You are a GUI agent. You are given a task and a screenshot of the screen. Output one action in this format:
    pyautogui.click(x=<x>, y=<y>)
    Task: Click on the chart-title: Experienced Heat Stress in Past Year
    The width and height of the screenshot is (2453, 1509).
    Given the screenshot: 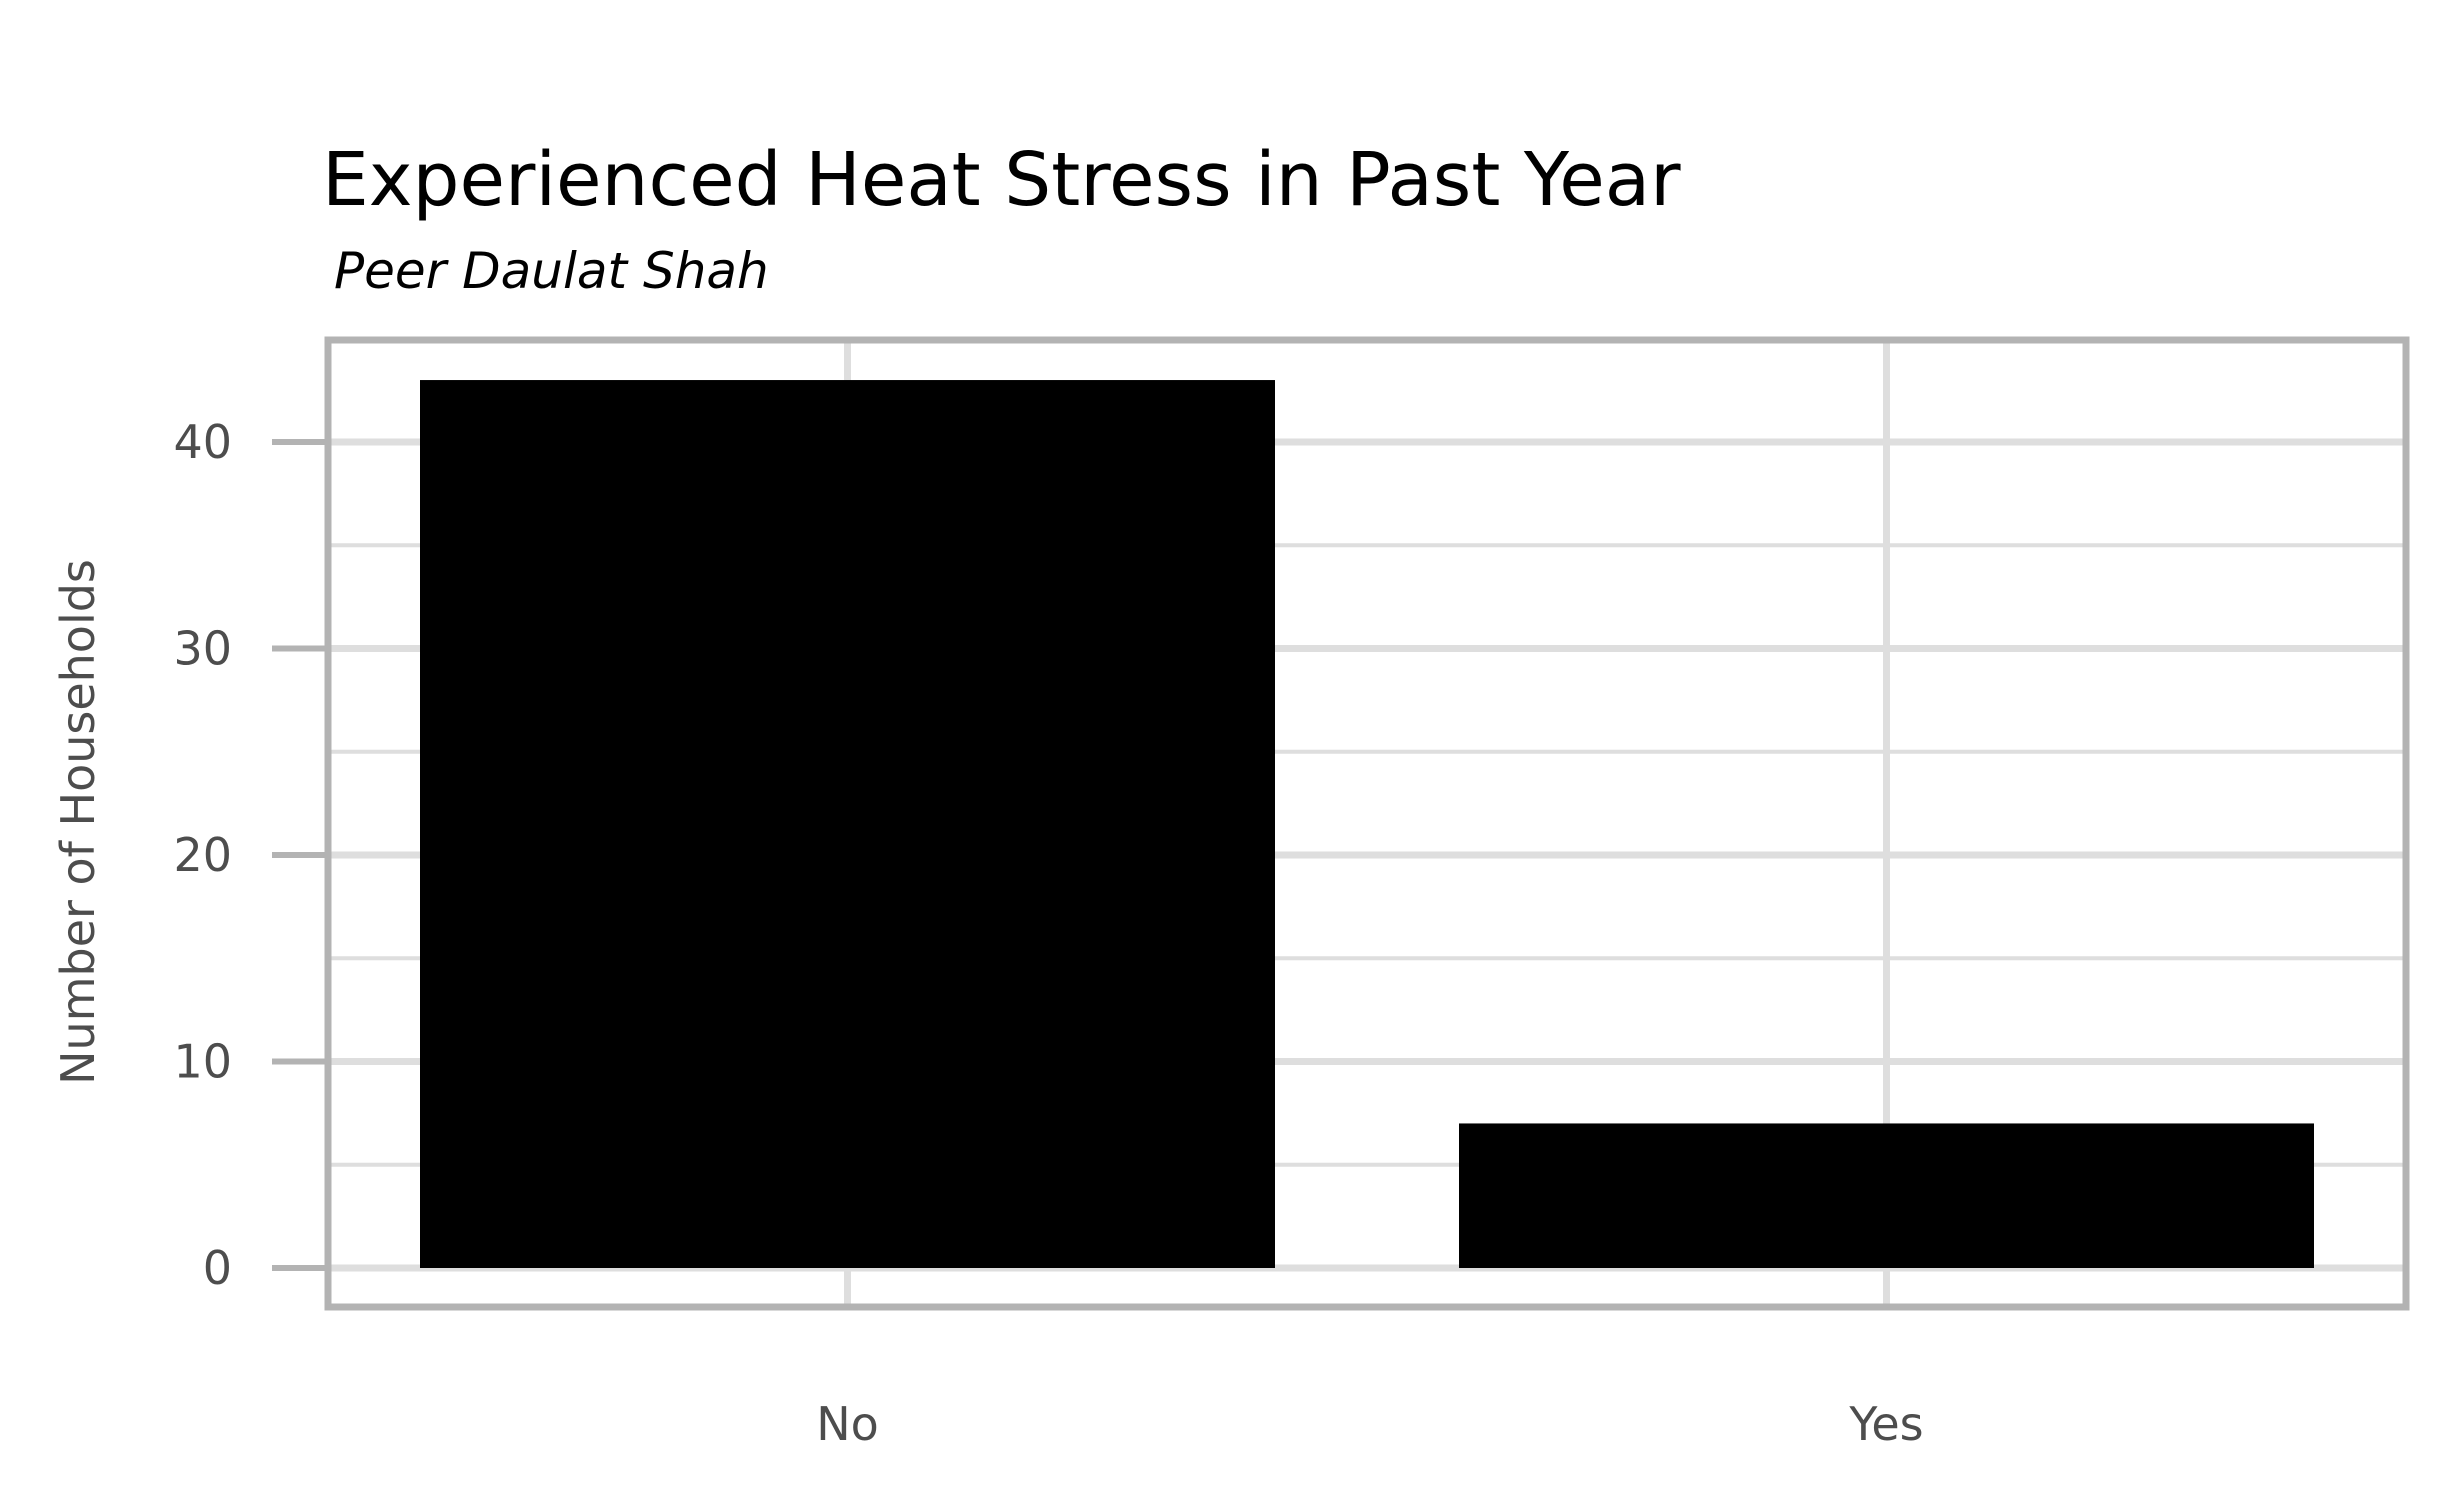 What is the action you would take?
    pyautogui.click(x=1001, y=180)
    